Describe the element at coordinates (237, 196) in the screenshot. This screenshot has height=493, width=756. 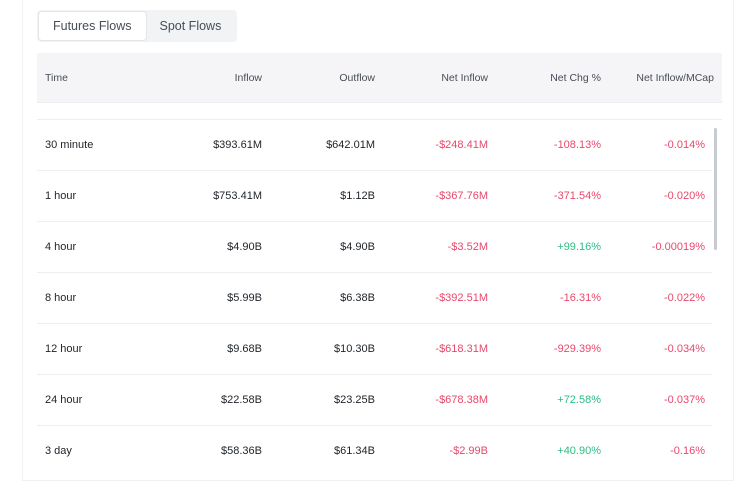
I see `cell-inflow: $753.41M` at that location.